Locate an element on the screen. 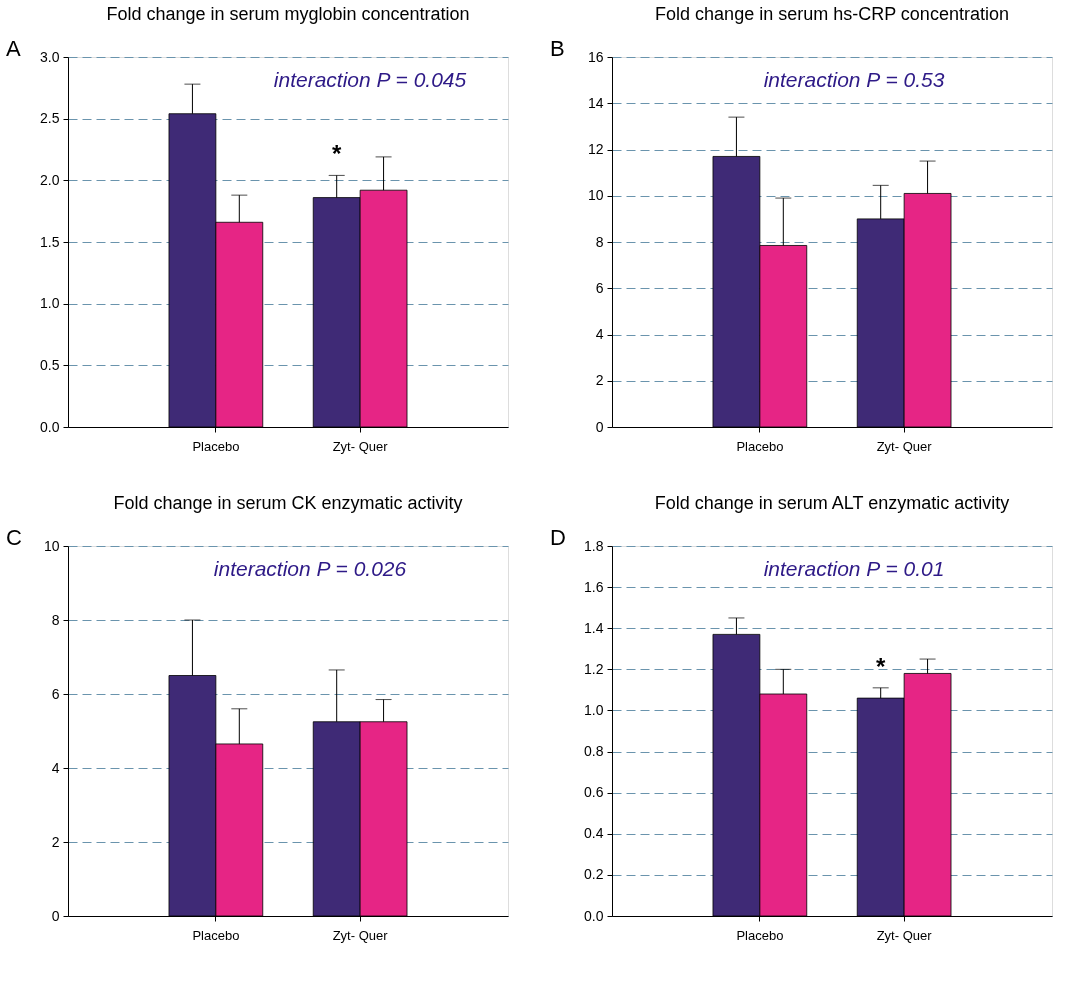  y-tick-label: 2.0 is located at coordinates (50, 179).